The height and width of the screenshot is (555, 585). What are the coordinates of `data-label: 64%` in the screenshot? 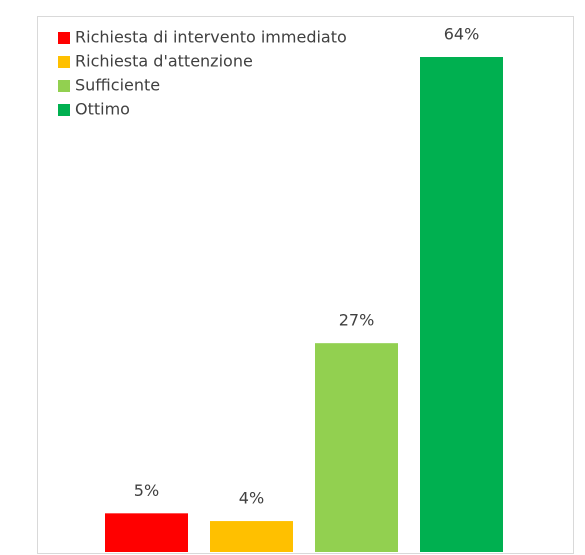 It's located at (462, 34).